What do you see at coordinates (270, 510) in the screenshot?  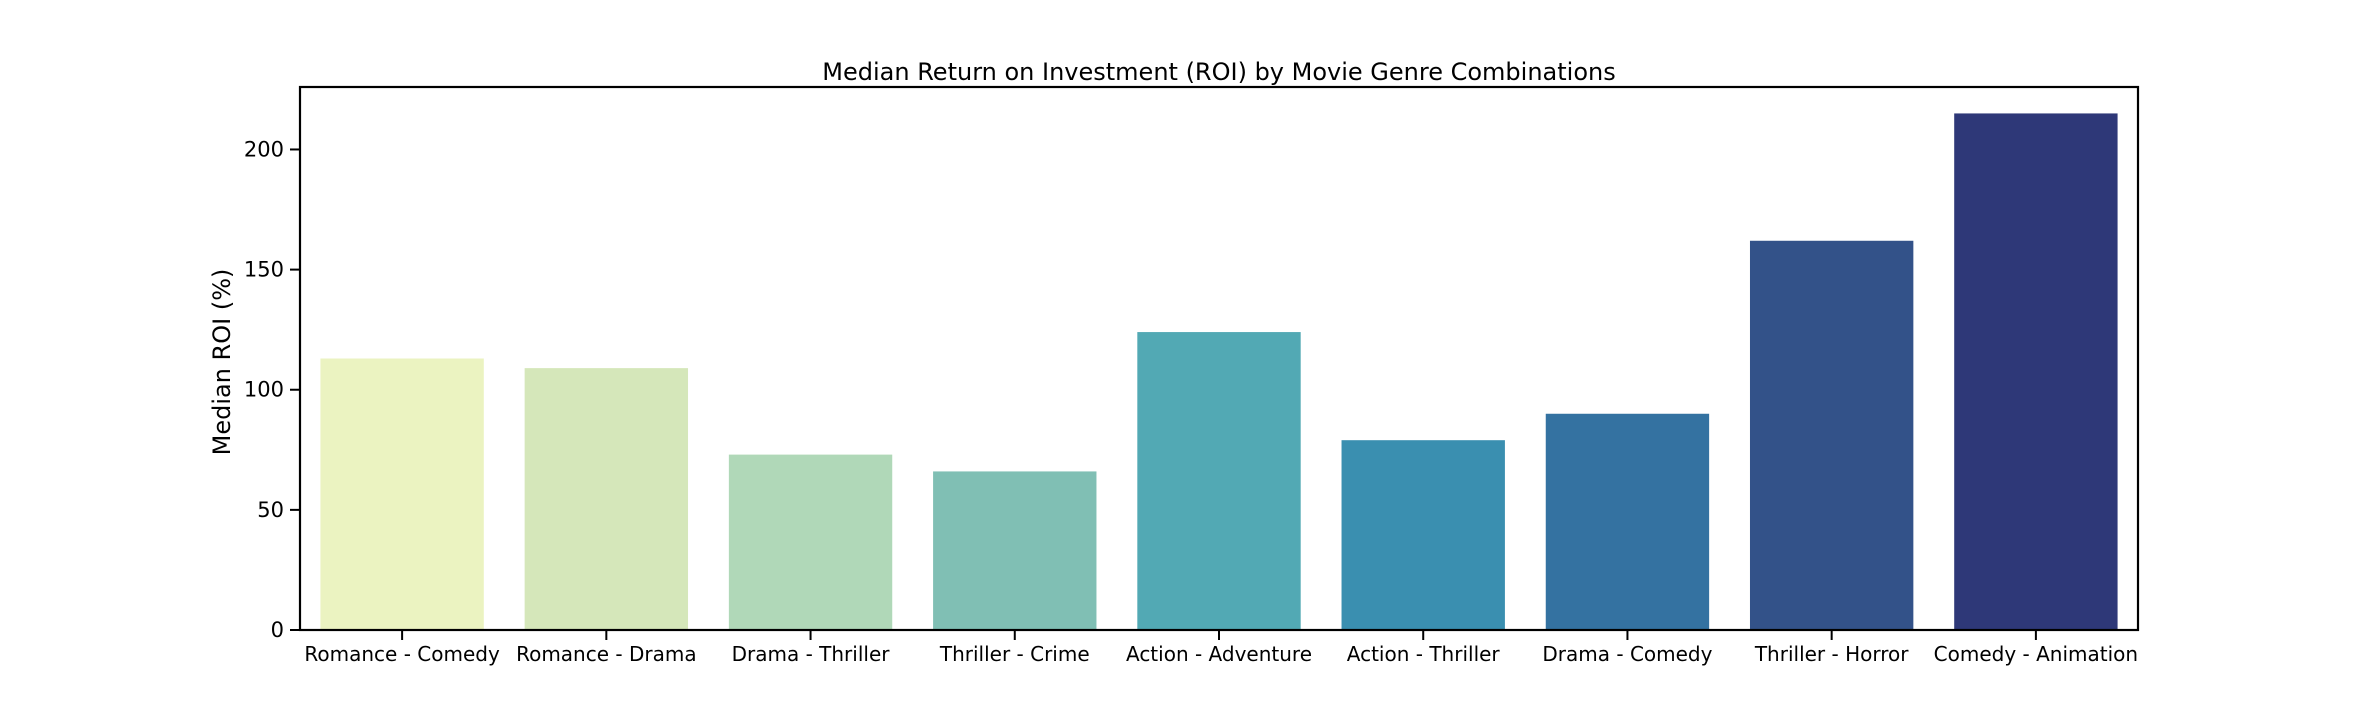 I see `y-tick-label: 50` at bounding box center [270, 510].